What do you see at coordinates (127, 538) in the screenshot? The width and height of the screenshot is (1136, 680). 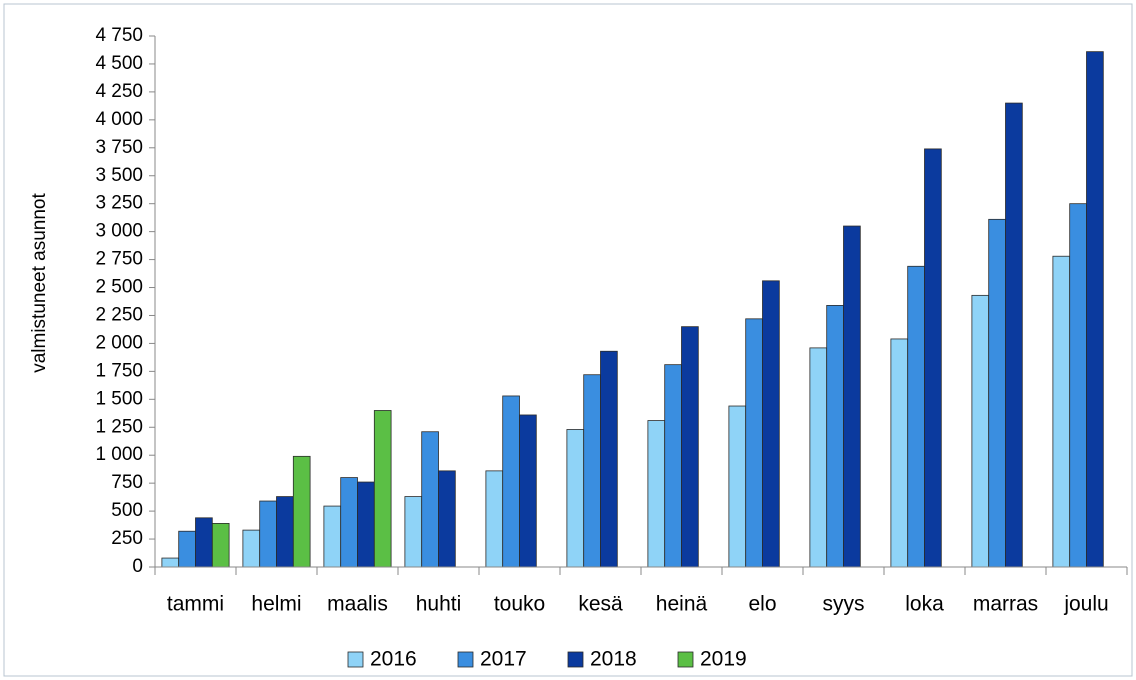 I see `y-tick-label: 250` at bounding box center [127, 538].